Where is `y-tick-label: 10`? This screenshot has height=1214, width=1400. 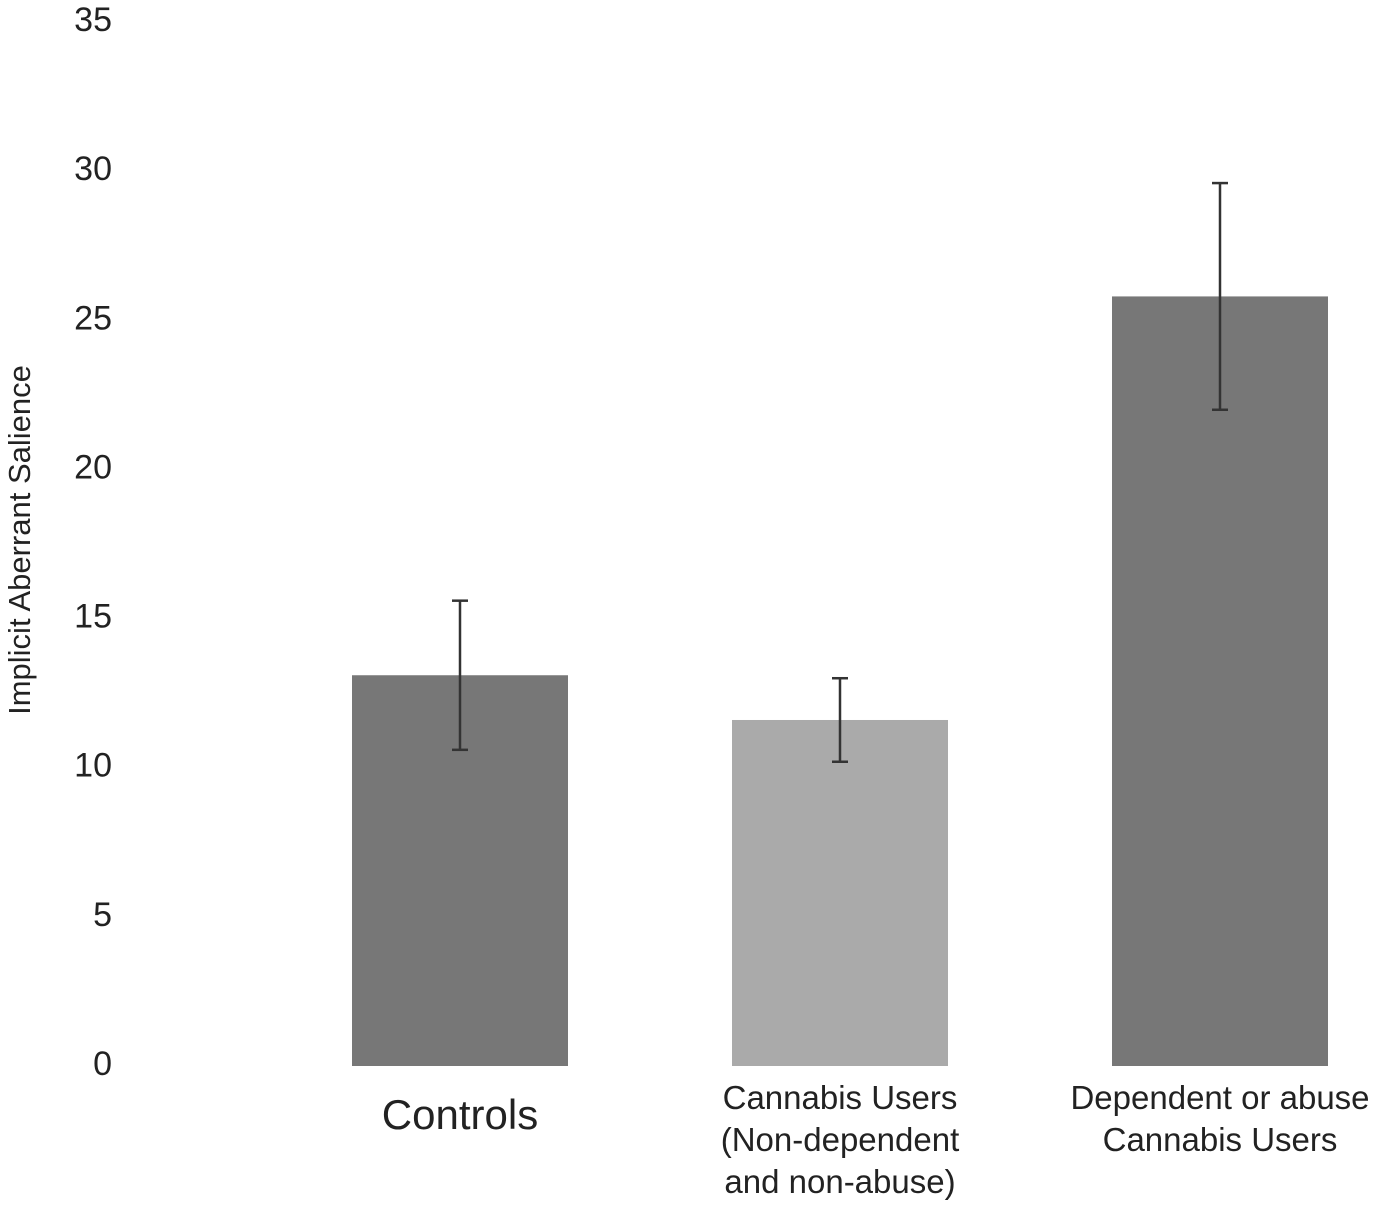
y-tick-label: 10 is located at coordinates (93, 766).